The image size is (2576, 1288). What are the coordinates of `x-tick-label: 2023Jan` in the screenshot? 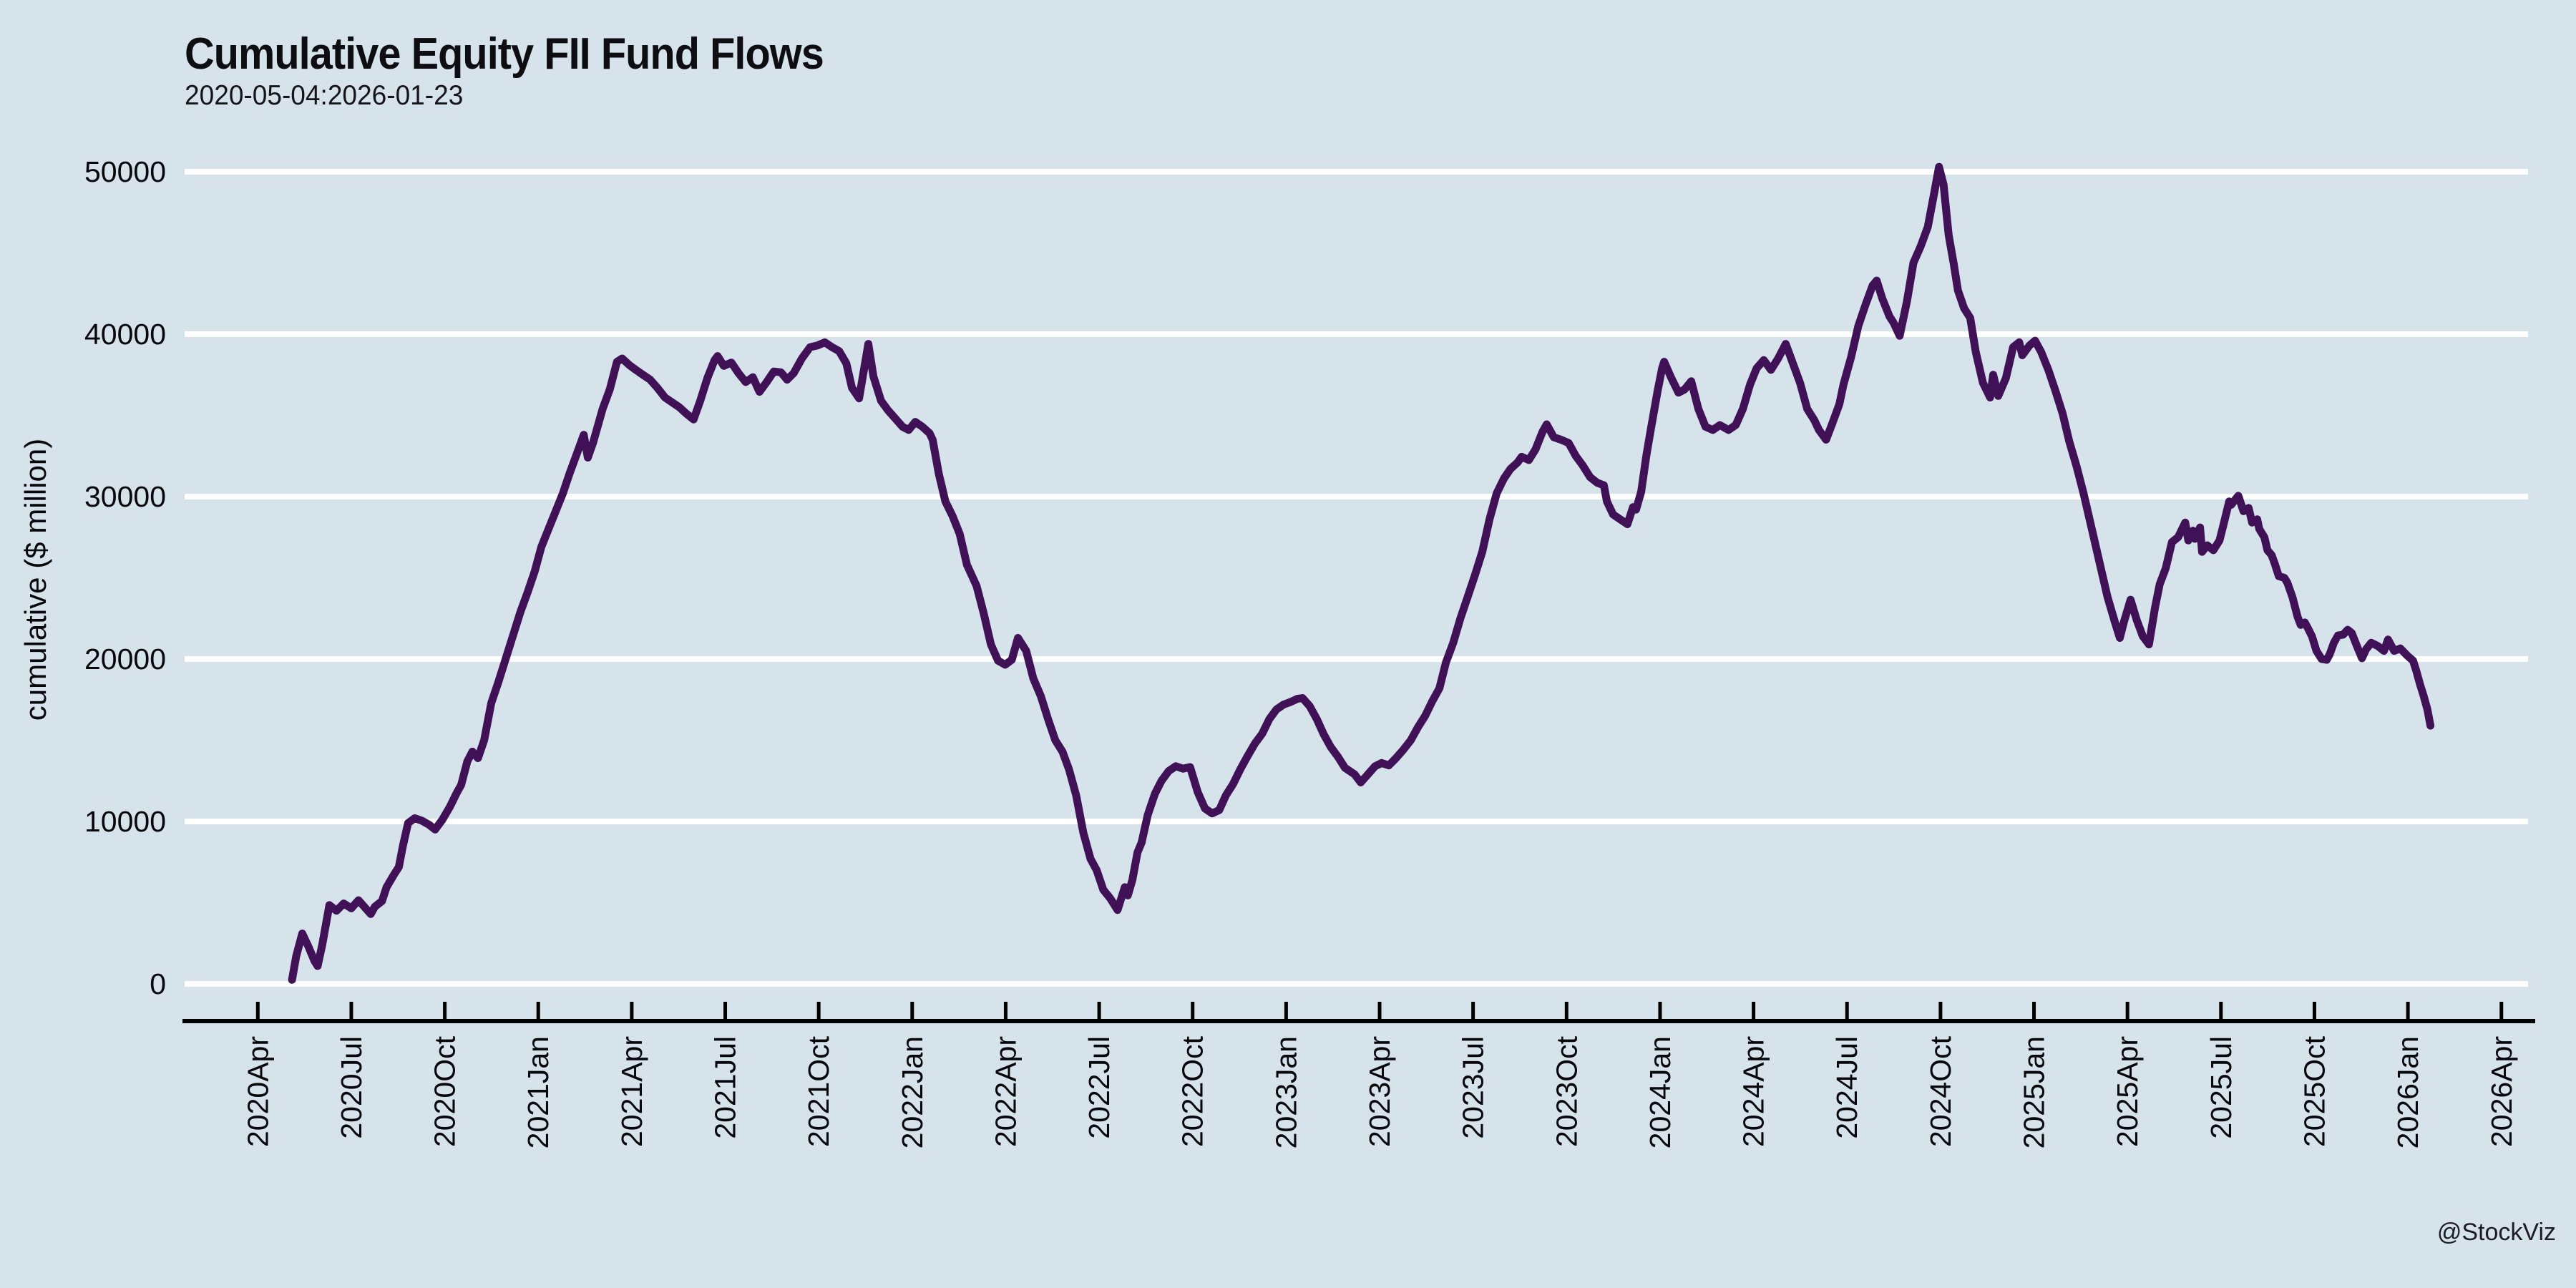 It's located at (1285, 1092).